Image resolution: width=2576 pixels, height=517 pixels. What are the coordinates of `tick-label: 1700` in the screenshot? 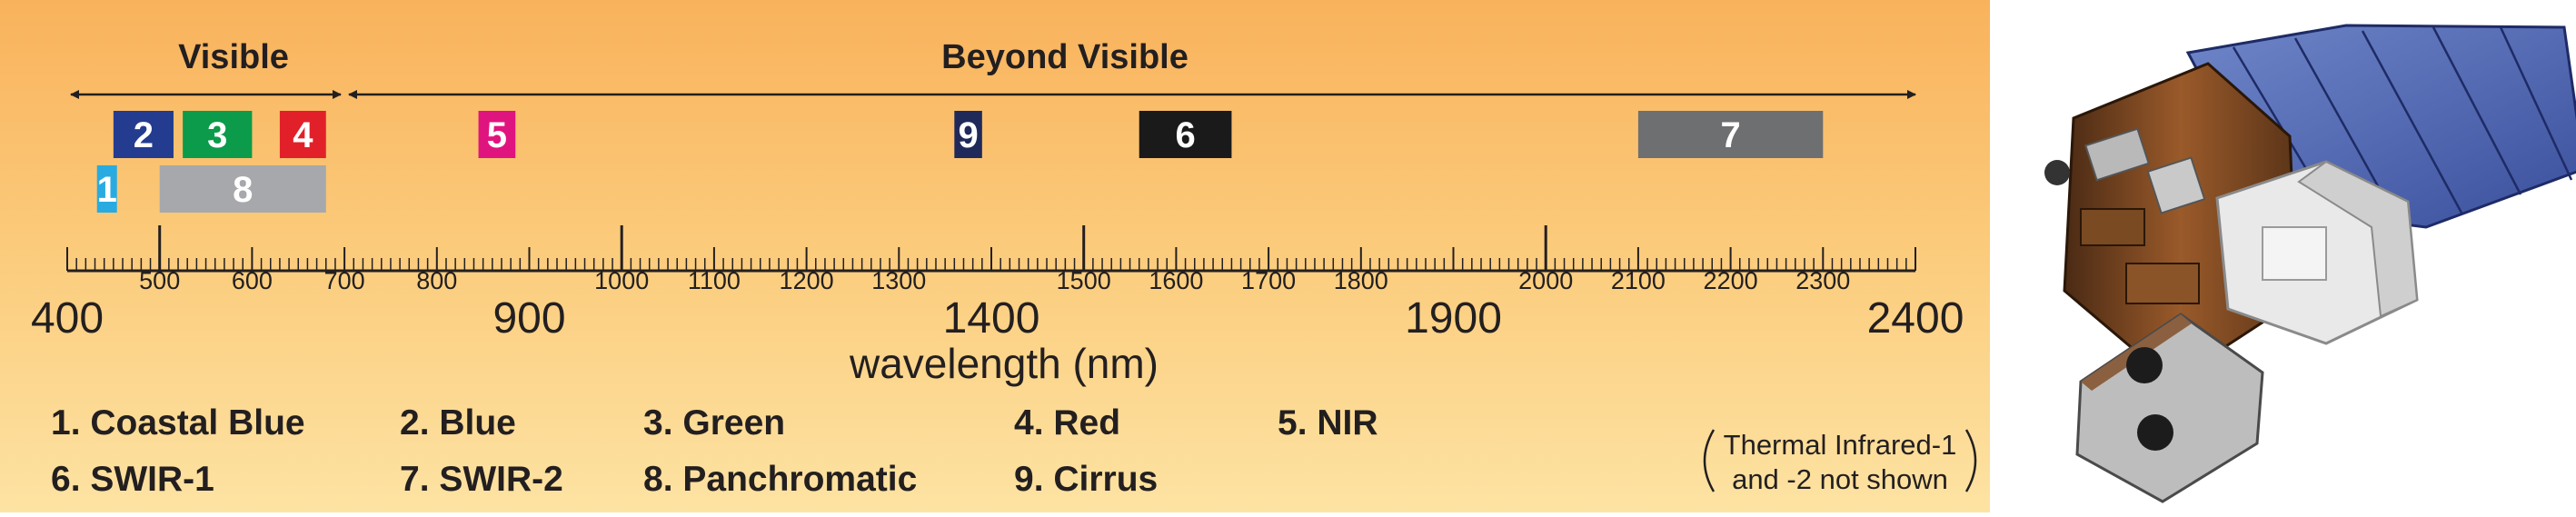 It's located at (1268, 280).